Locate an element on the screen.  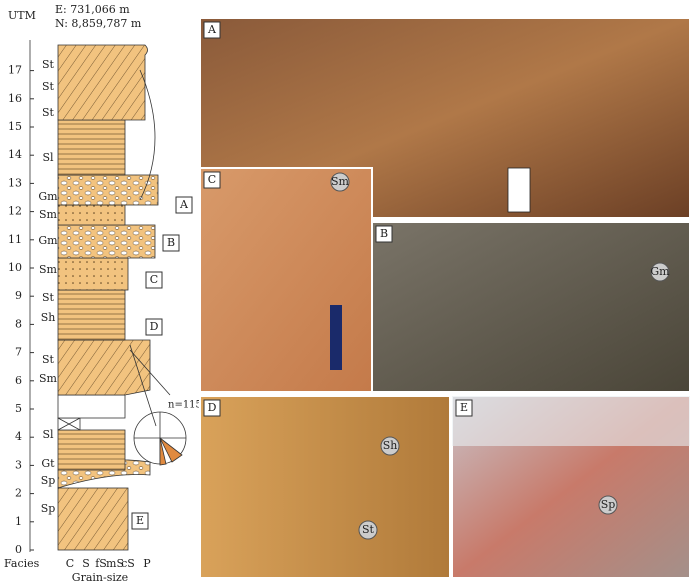
facies-label: Sh is located at coordinates (48, 317).